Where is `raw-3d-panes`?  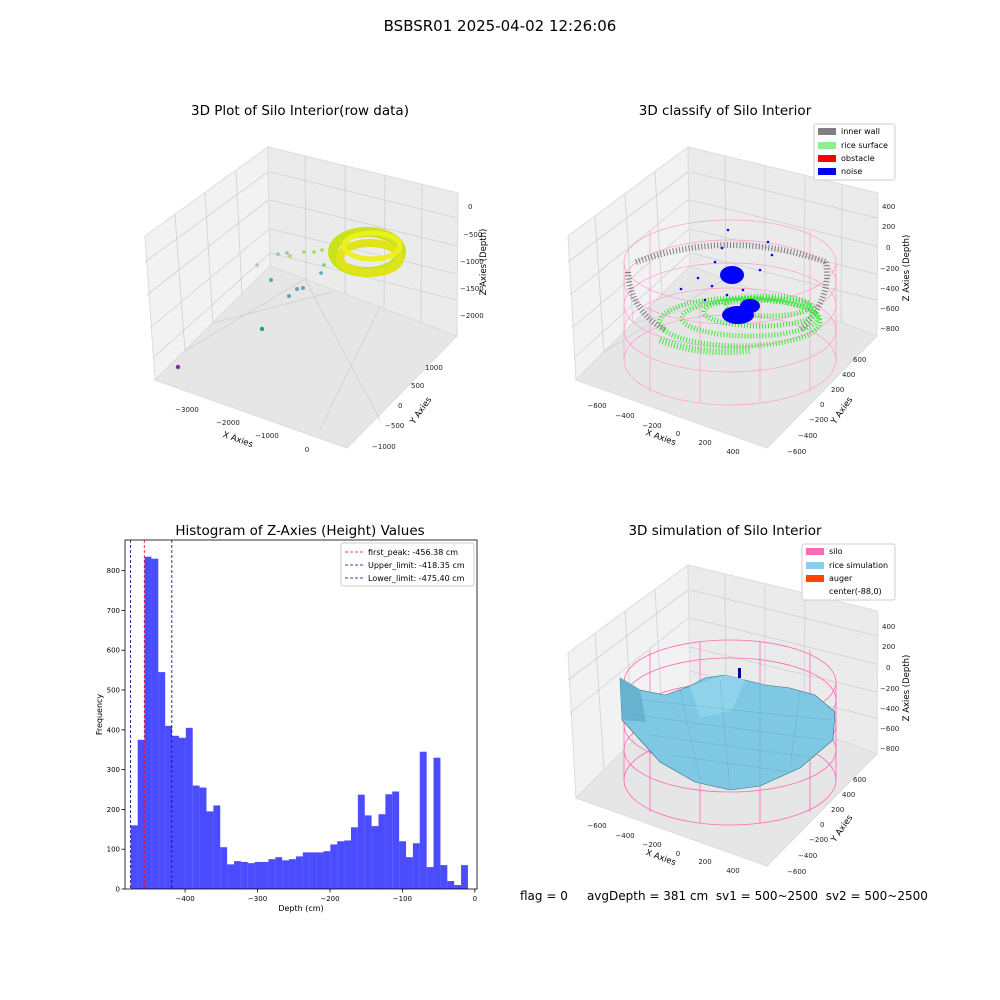 raw-3d-panes is located at coordinates (301, 297).